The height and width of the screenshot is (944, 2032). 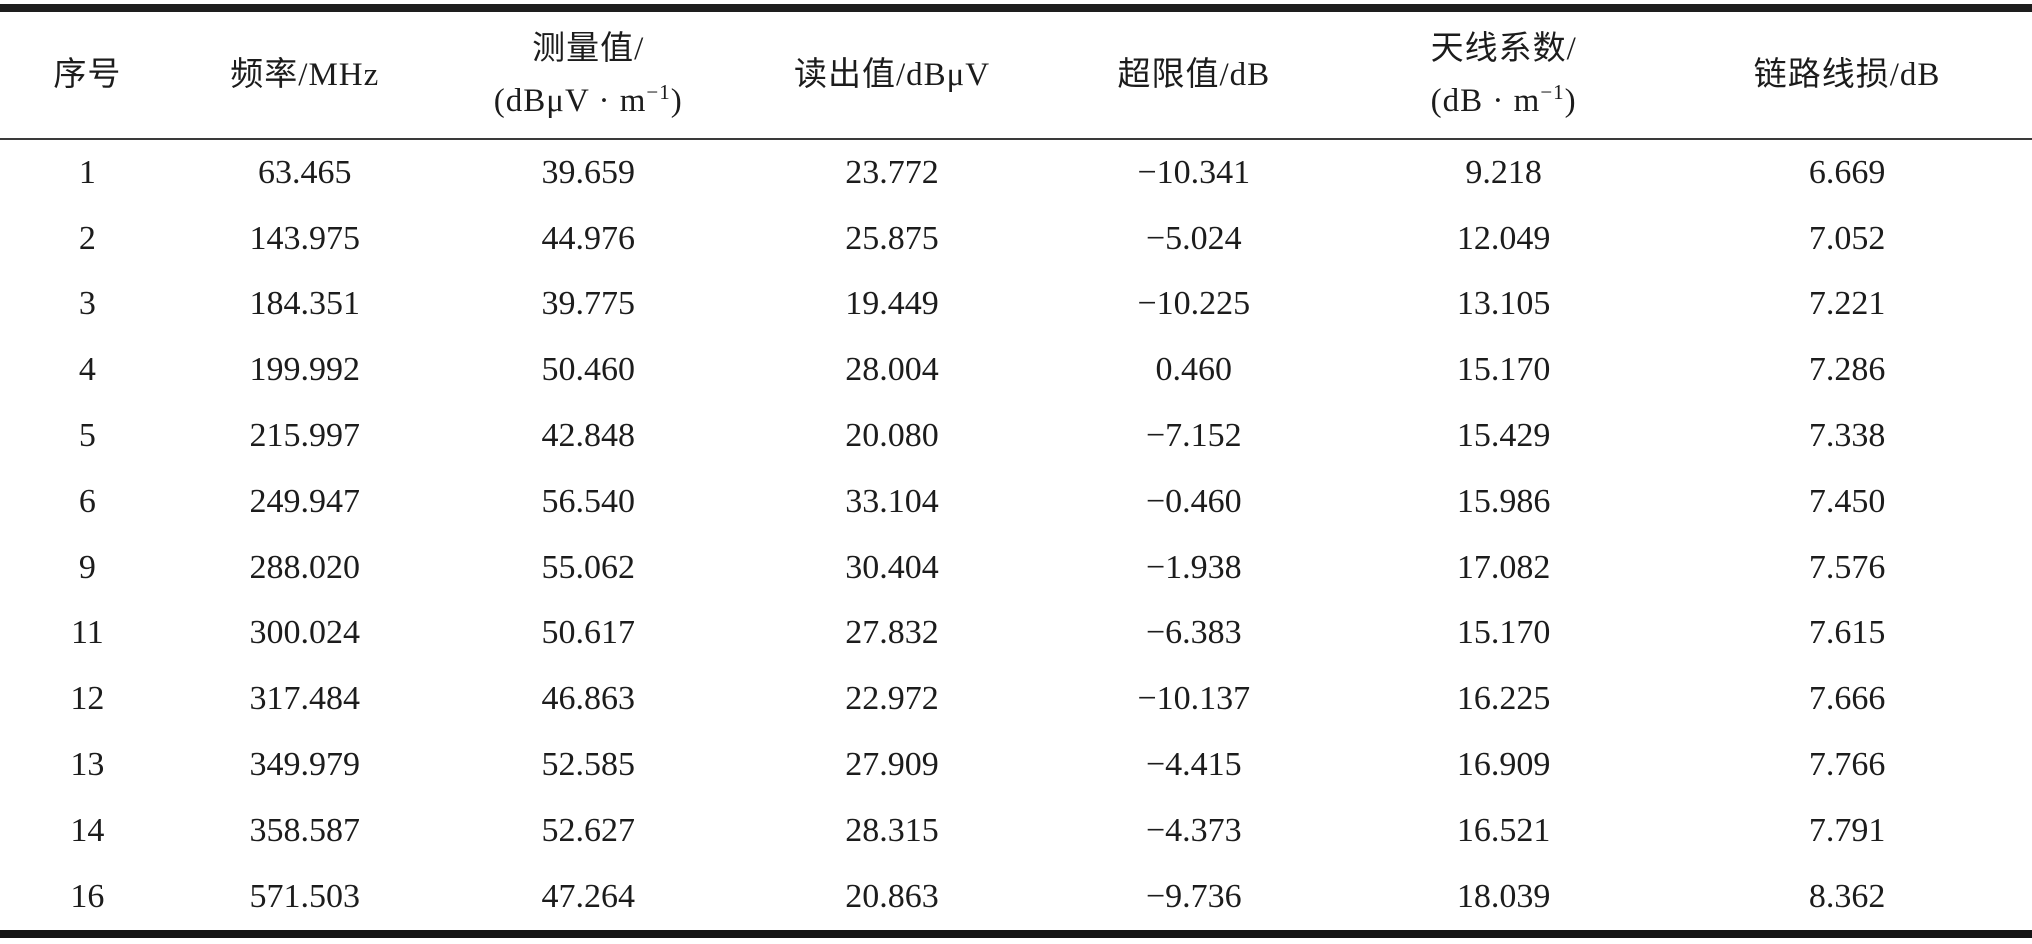 I want to click on cell-overlimit: −5.024, so click(x=1193, y=238).